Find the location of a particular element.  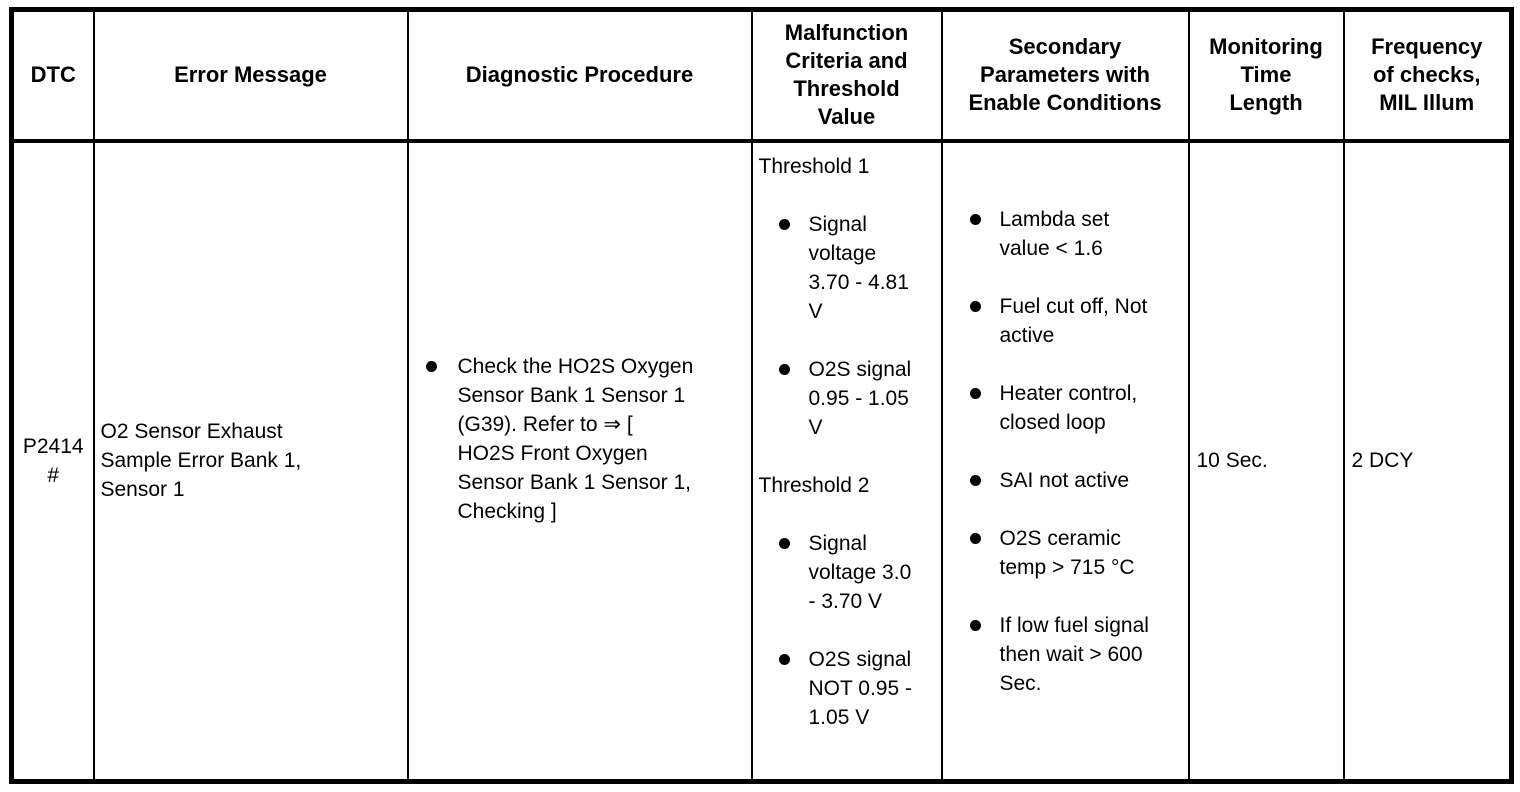

list-item: Signal voltage 3.70 - 4.81 V is located at coordinates (847, 268).